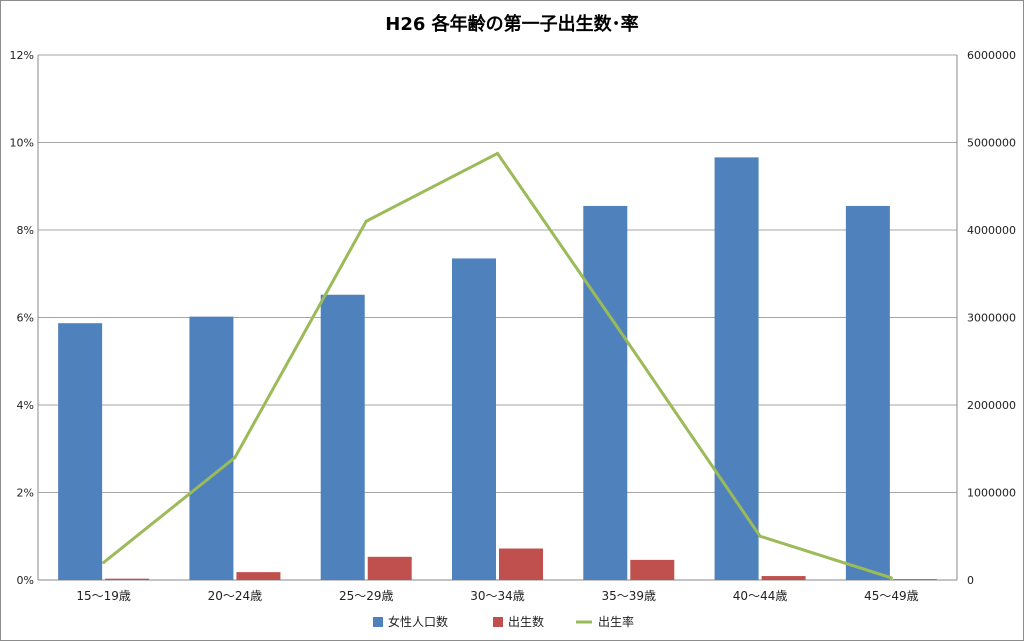 The height and width of the screenshot is (641, 1024). What do you see at coordinates (760, 596) in the screenshot?
I see `category-label-5: 40〜44歳` at bounding box center [760, 596].